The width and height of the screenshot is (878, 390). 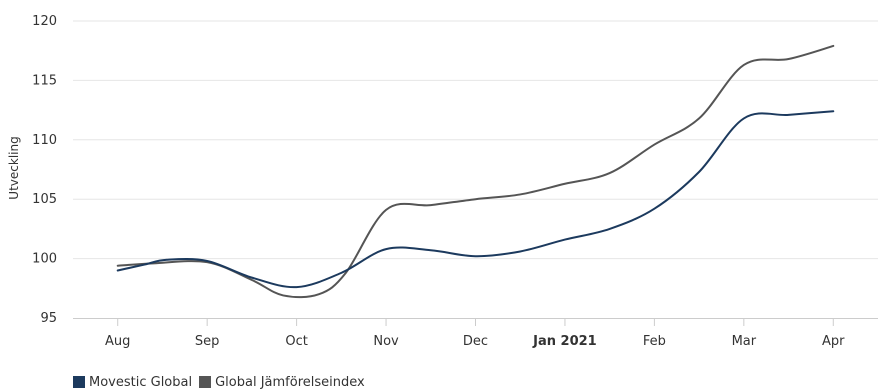 What do you see at coordinates (141, 382) in the screenshot?
I see `legend-label: Movestic Global` at bounding box center [141, 382].